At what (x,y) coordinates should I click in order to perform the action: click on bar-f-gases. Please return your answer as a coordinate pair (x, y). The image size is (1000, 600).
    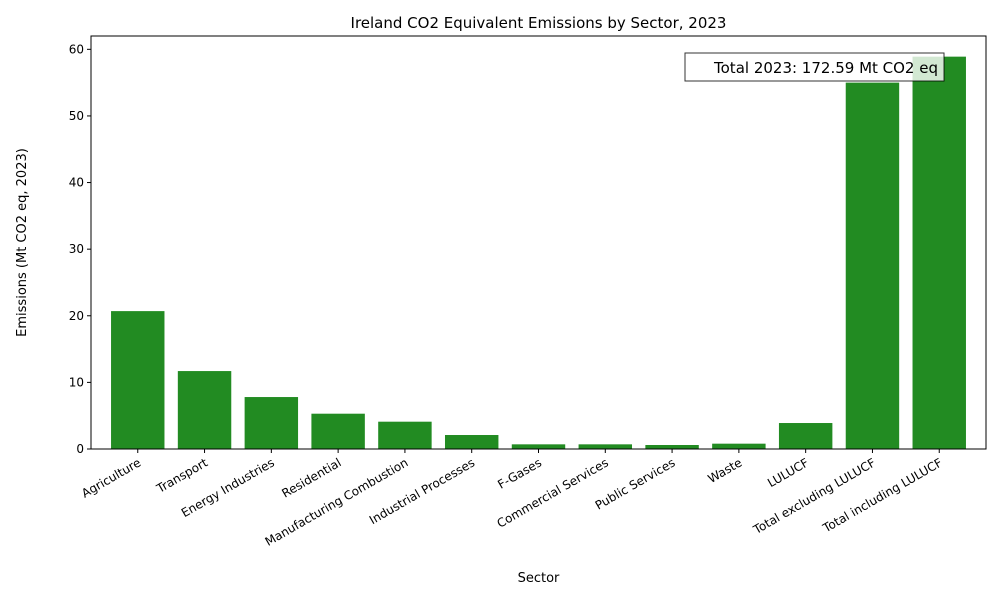
    Looking at the image, I should click on (538, 446).